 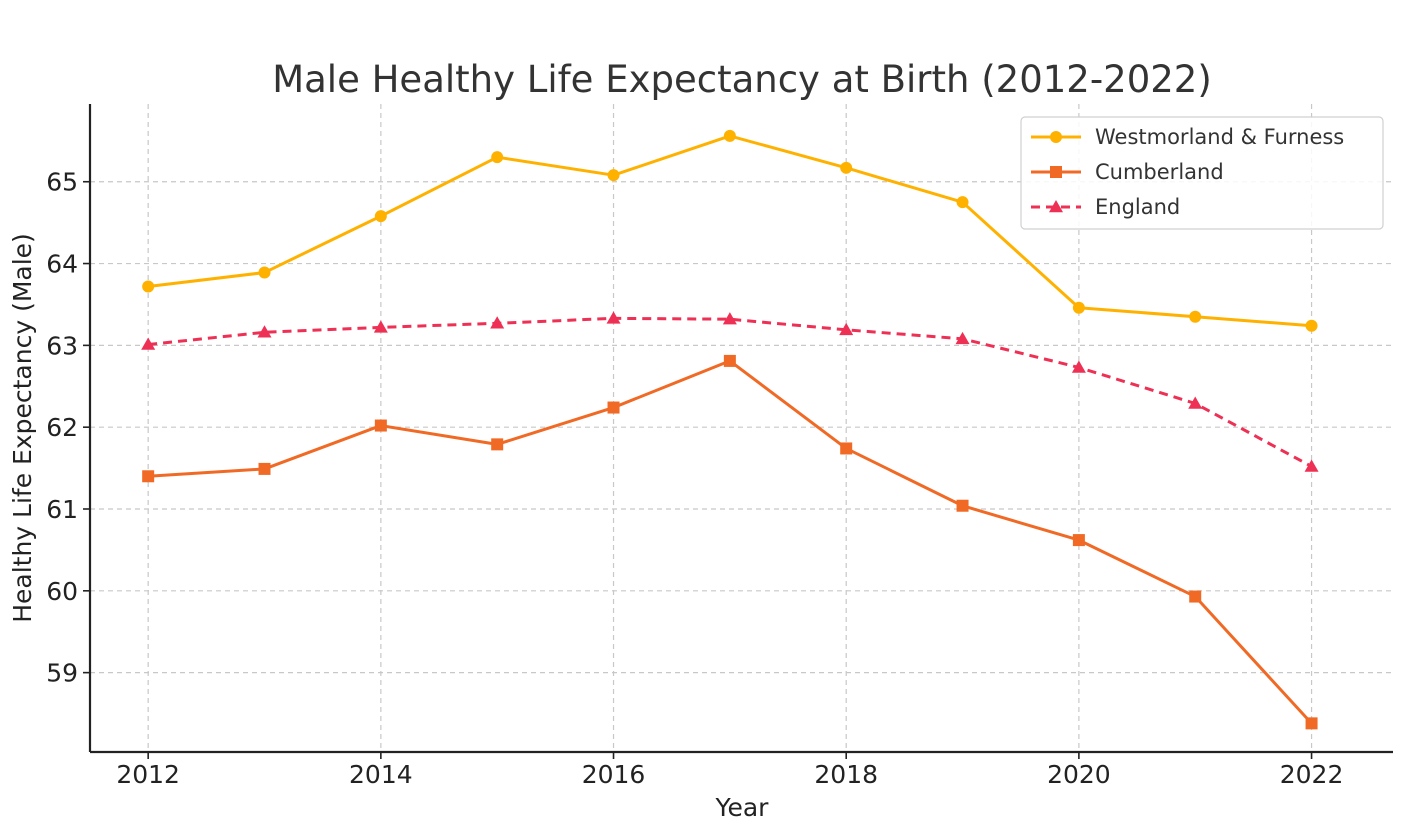 I want to click on y-tick-label: 63, so click(x=62, y=345).